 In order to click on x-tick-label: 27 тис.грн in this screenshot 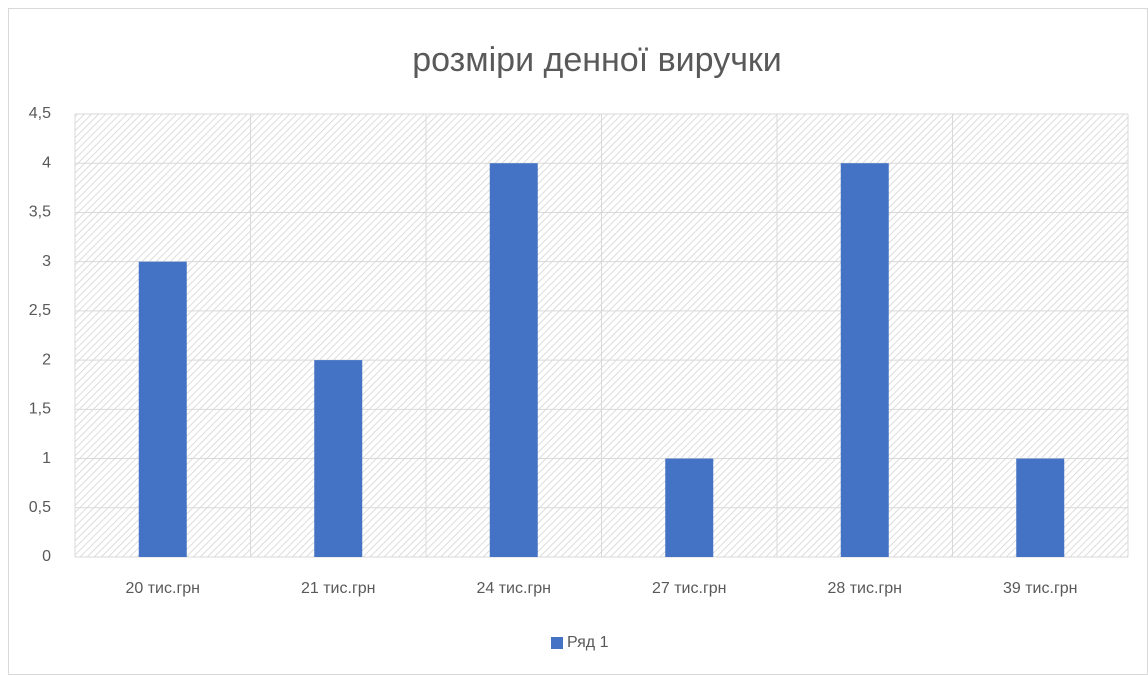, I will do `click(689, 588)`.